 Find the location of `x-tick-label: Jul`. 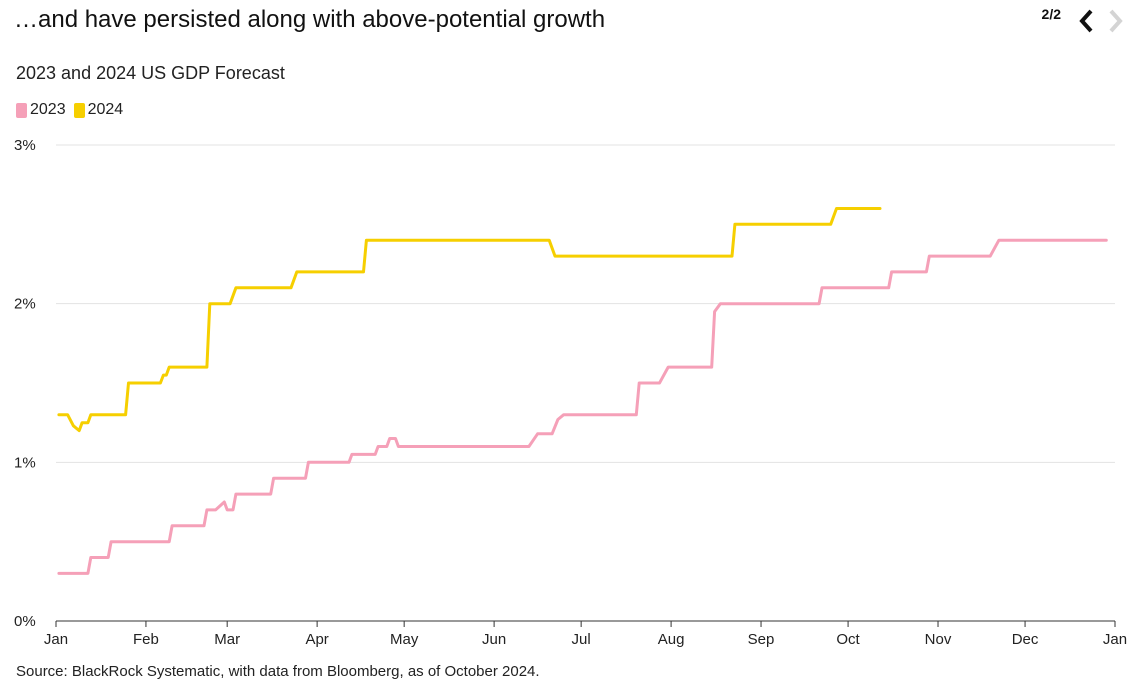

x-tick-label: Jul is located at coordinates (581, 639).